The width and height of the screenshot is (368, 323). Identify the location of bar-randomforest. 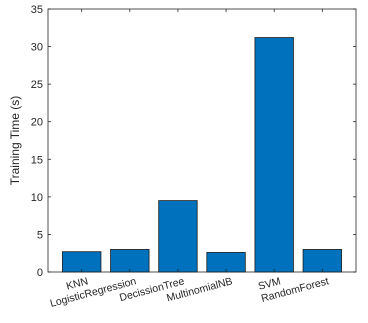
(322, 261).